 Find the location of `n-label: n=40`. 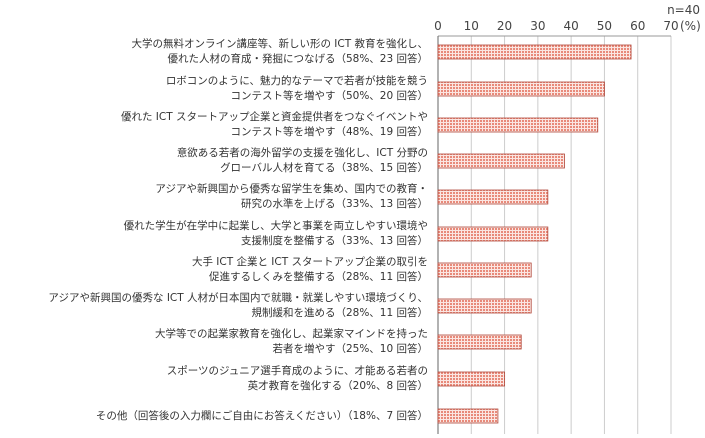

n-label: n=40 is located at coordinates (683, 10).